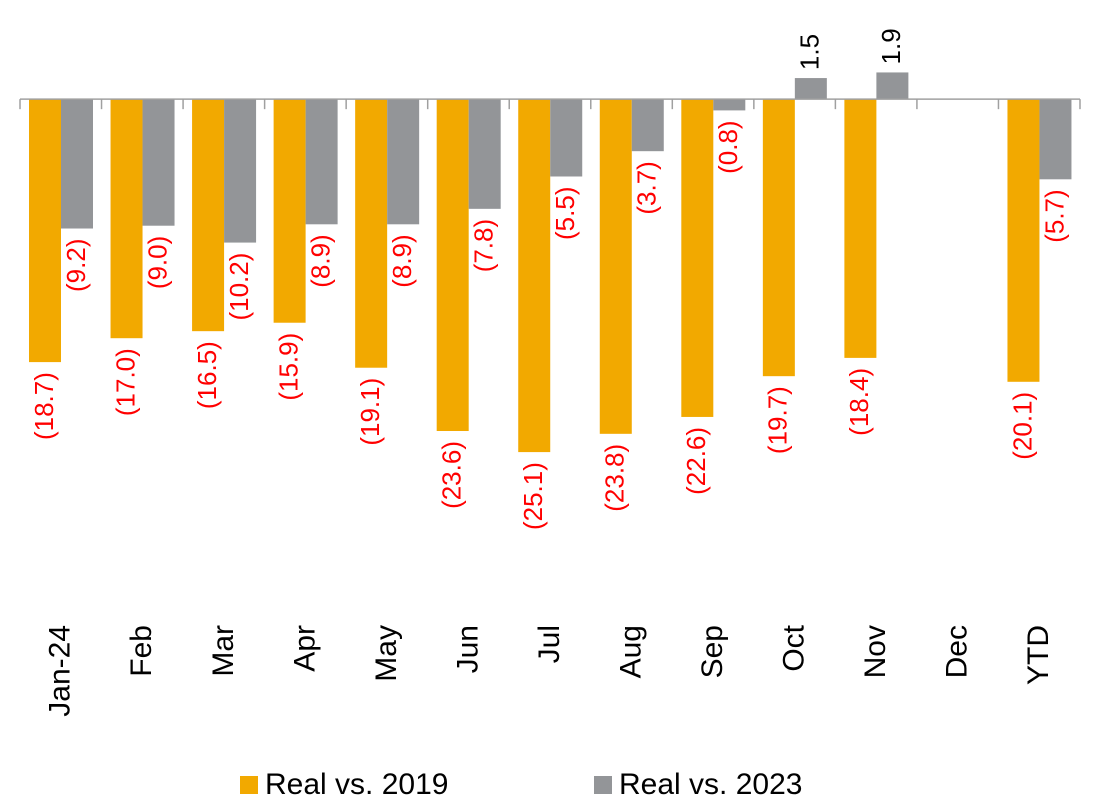  What do you see at coordinates (712, 651) in the screenshot?
I see `x-tick-label: Sep` at bounding box center [712, 651].